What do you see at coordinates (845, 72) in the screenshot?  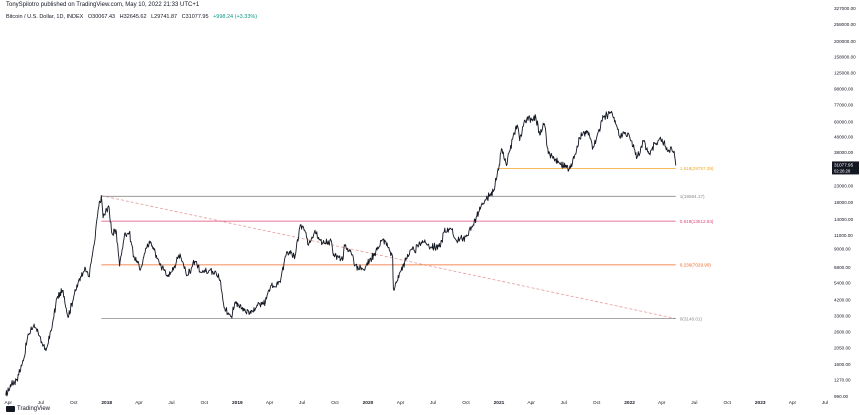 I see `y-tick-label: 125000.00` at bounding box center [845, 72].